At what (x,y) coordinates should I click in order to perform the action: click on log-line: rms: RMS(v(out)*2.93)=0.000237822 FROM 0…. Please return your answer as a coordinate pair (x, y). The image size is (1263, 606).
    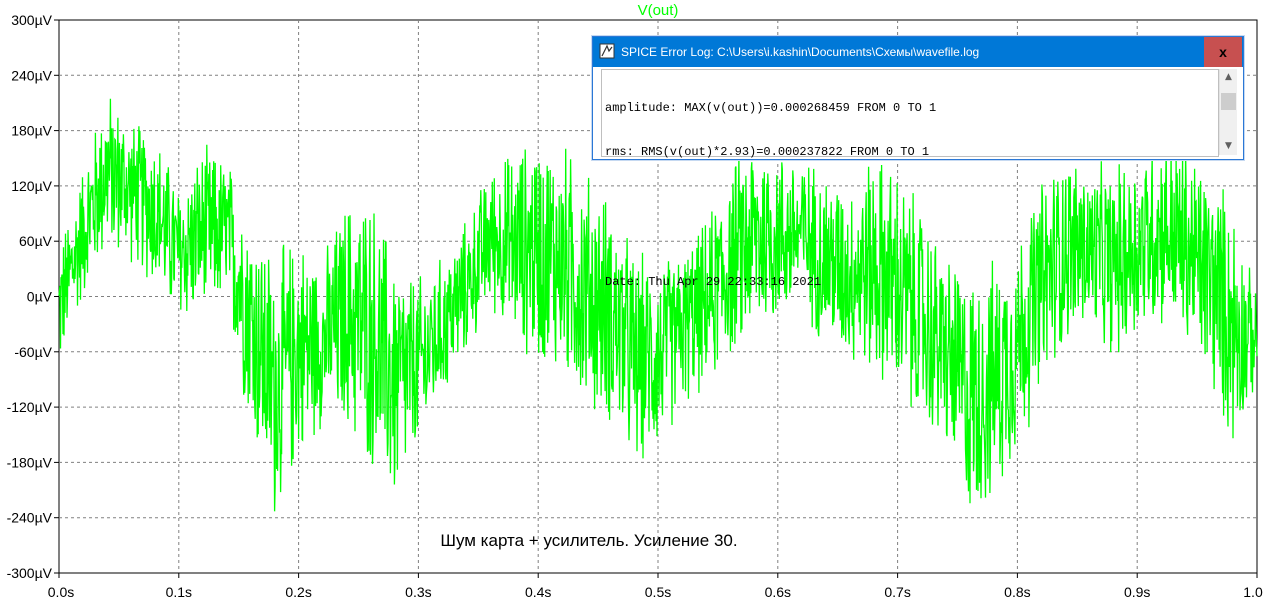
    Looking at the image, I should click on (767, 151).